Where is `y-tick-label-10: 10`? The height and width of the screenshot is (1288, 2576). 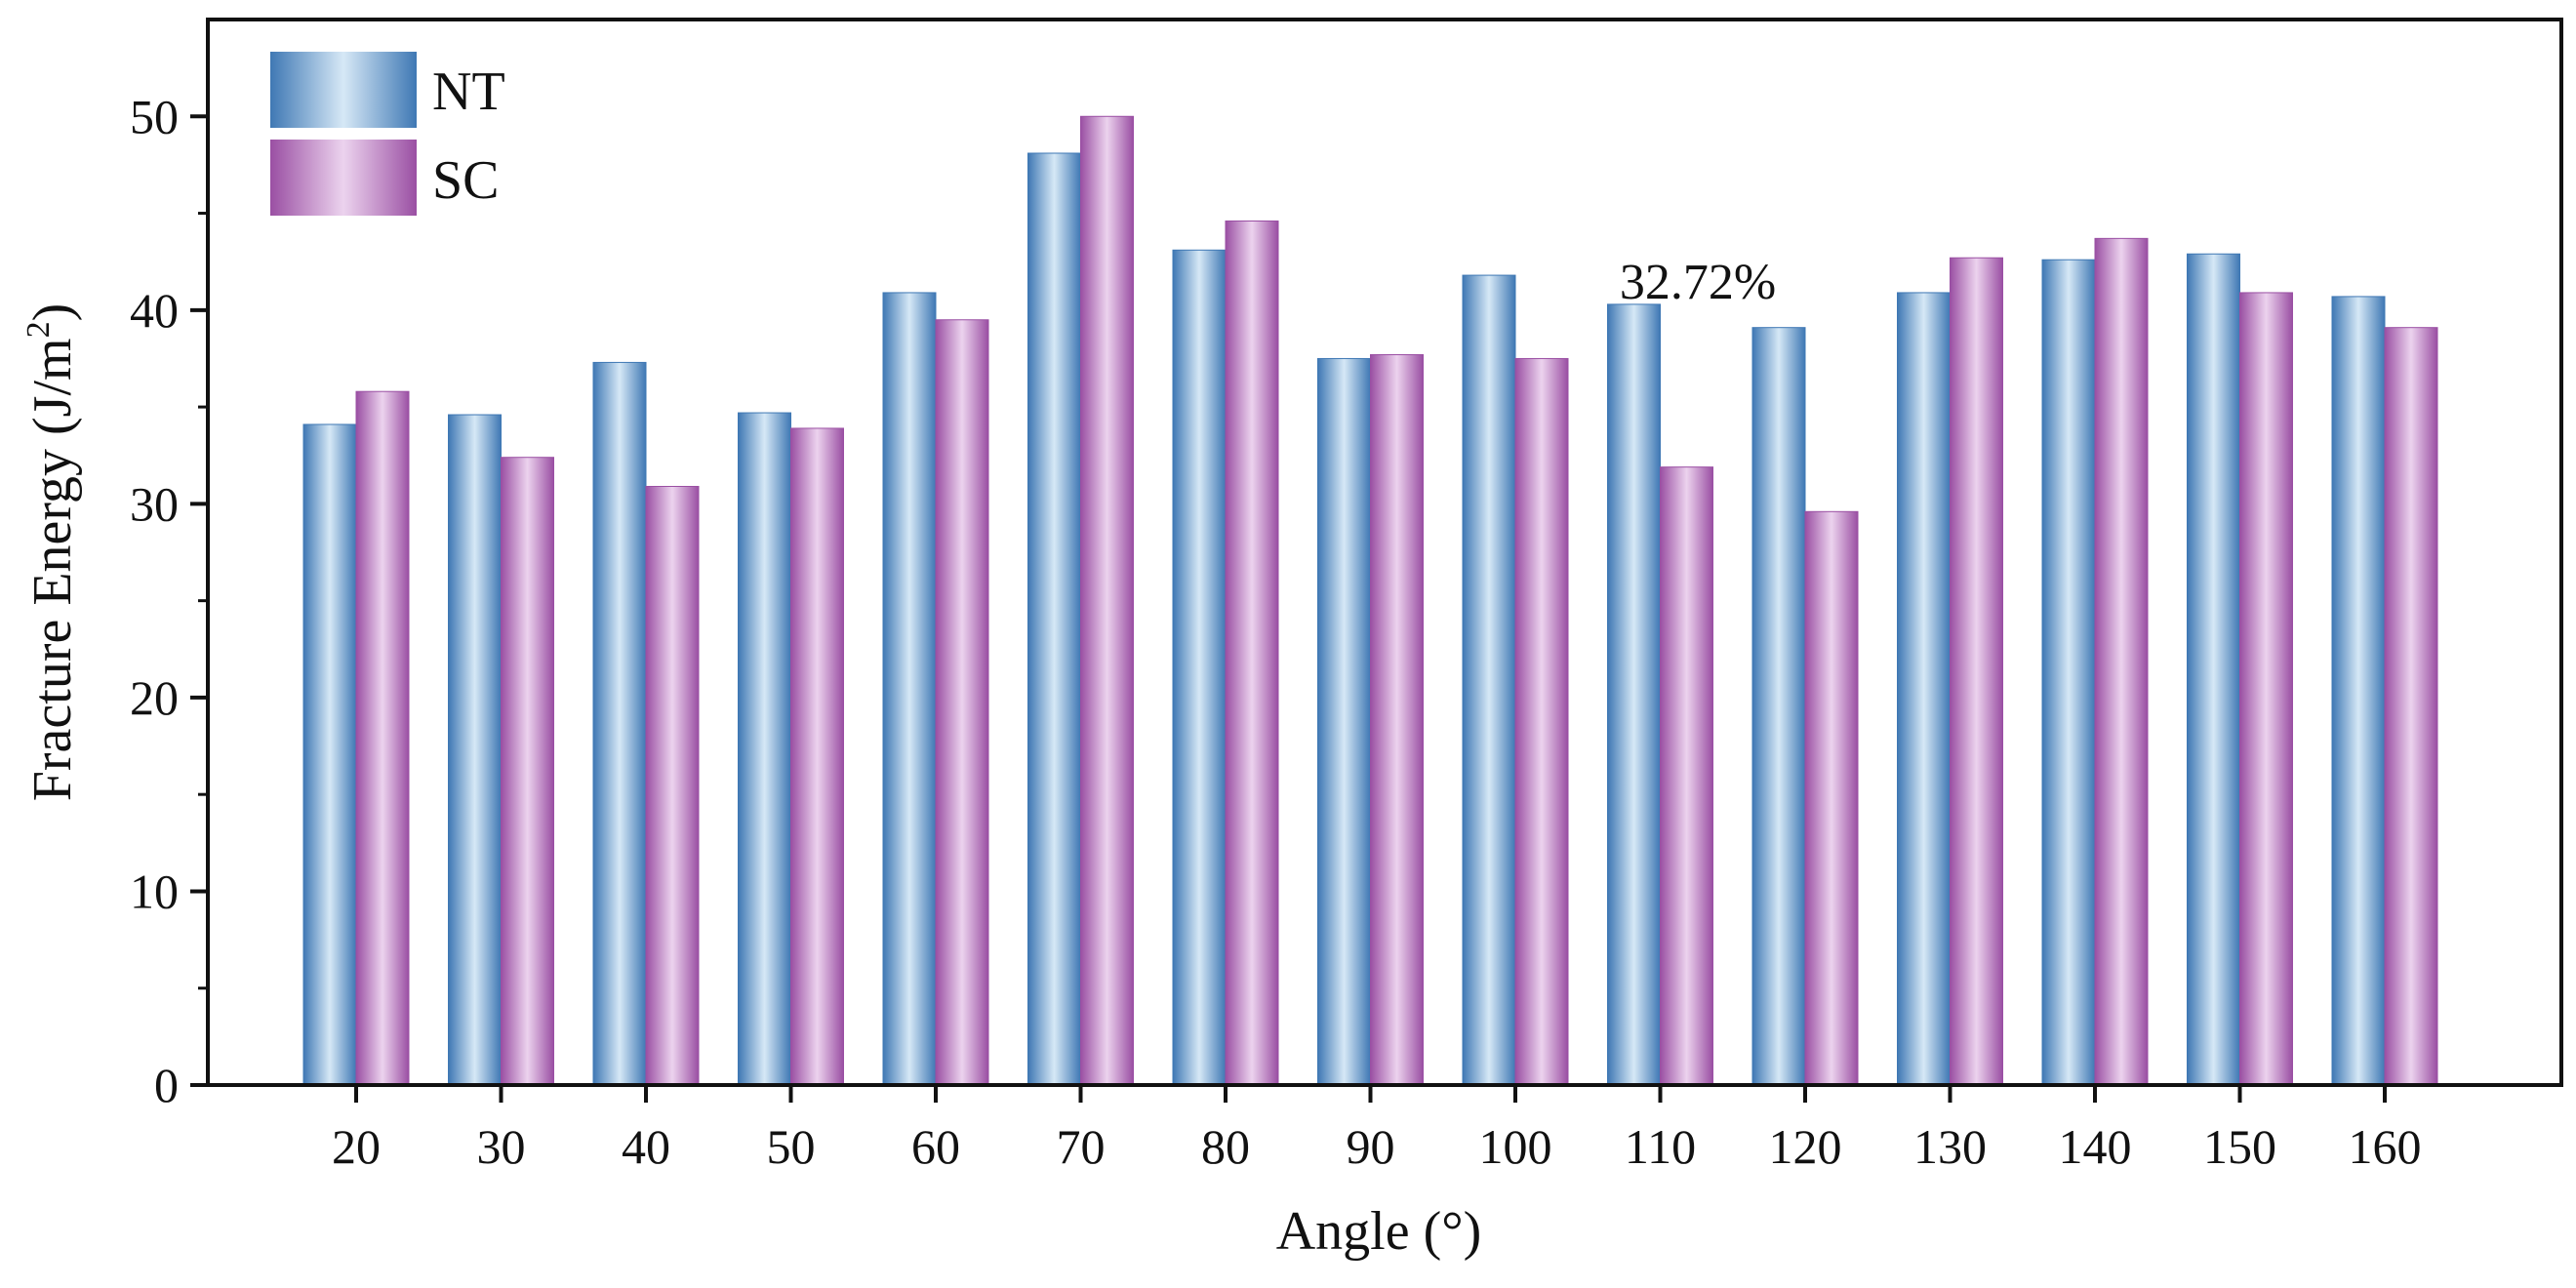
y-tick-label-10: 10 is located at coordinates (154, 891).